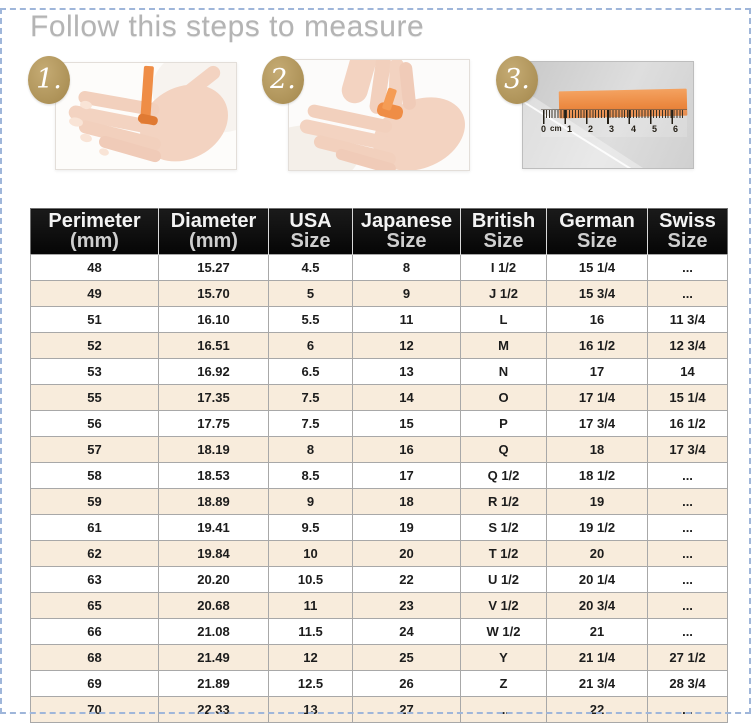 This screenshot has height=723, width=751. I want to click on ruler-label: 3, so click(612, 129).